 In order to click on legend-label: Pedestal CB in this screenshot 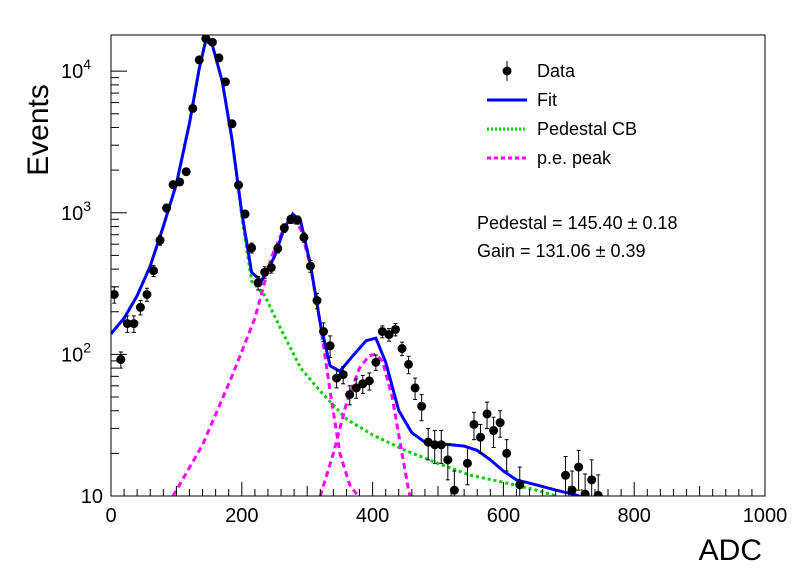, I will do `click(587, 129)`.